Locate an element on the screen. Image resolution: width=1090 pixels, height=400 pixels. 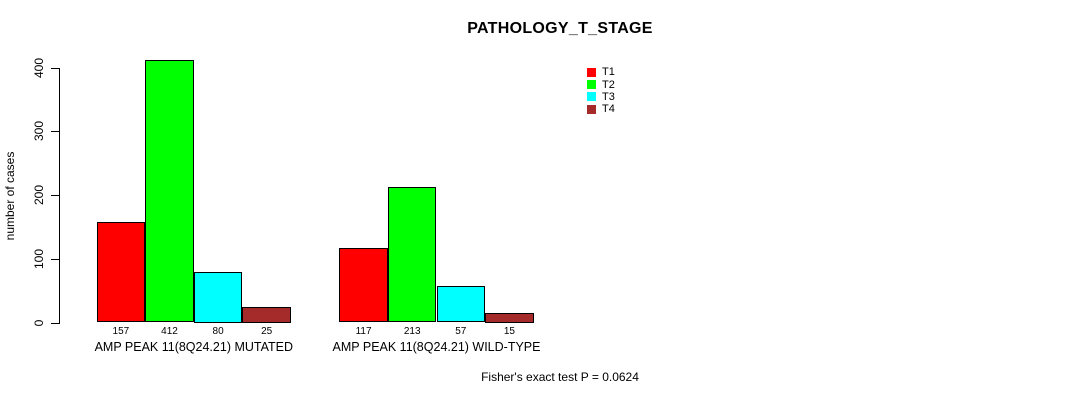
legend: T1 T2 T3 T4 is located at coordinates (601, 91).